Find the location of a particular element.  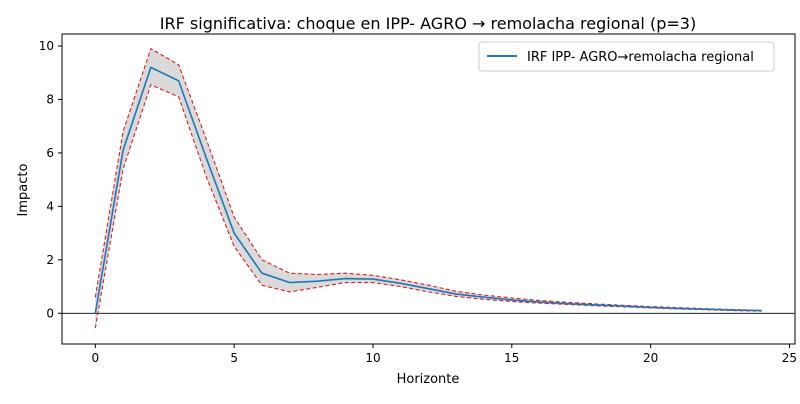

legend-box is located at coordinates (626, 56).